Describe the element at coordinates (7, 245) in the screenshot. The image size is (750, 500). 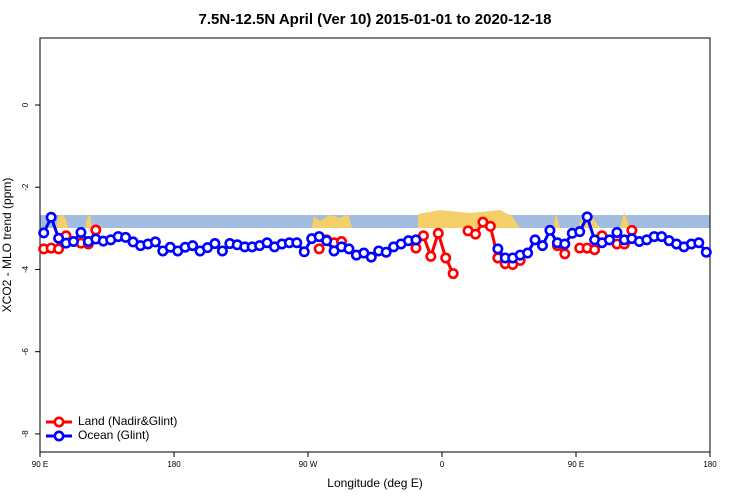
I see `y-axis-label: XCO2 - MLO trend (ppm)` at that location.